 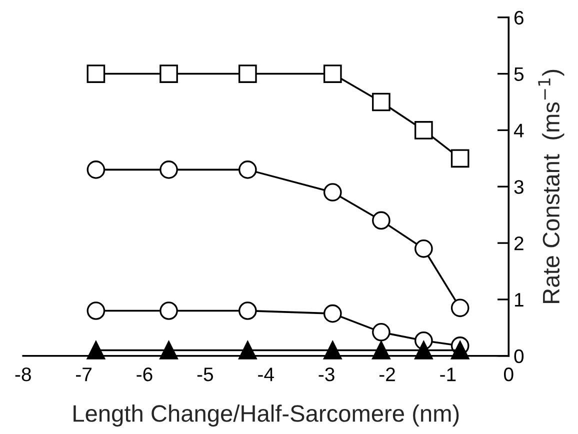 What do you see at coordinates (519, 131) in the screenshot?
I see `y-tick-label: 4` at bounding box center [519, 131].